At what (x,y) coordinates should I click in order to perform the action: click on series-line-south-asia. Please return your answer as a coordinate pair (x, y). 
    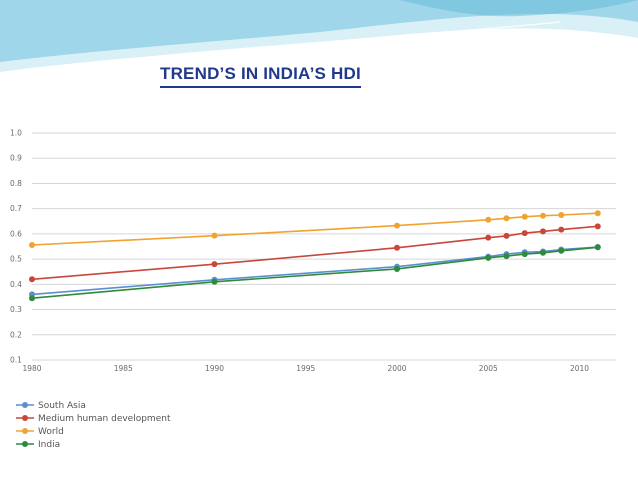
    Looking at the image, I should click on (314, 271).